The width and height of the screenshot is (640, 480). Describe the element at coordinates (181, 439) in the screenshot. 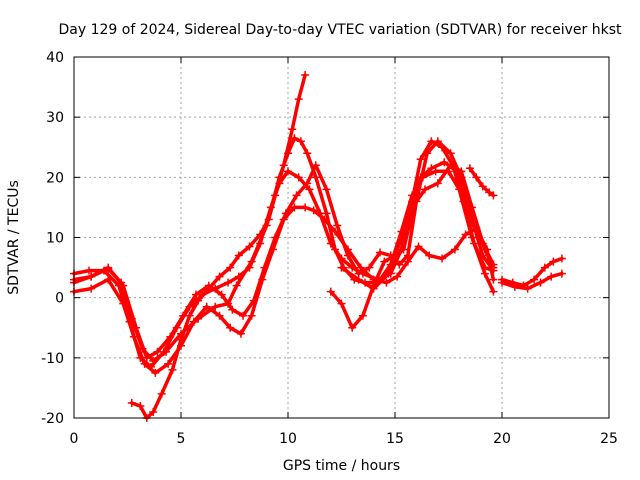

I see `x-tick-label: 5` at that location.